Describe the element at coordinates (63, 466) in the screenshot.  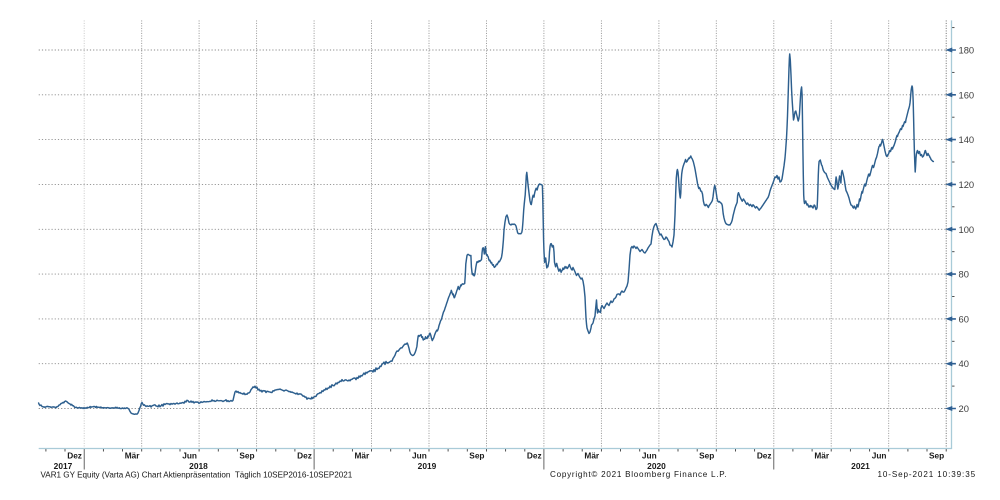
I see `svg-text: 2017` at that location.